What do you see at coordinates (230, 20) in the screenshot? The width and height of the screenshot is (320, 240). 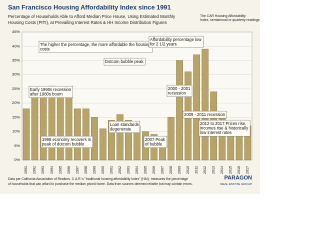 I see `legend-note: Index, semiannual or quarterly readings` at bounding box center [230, 20].